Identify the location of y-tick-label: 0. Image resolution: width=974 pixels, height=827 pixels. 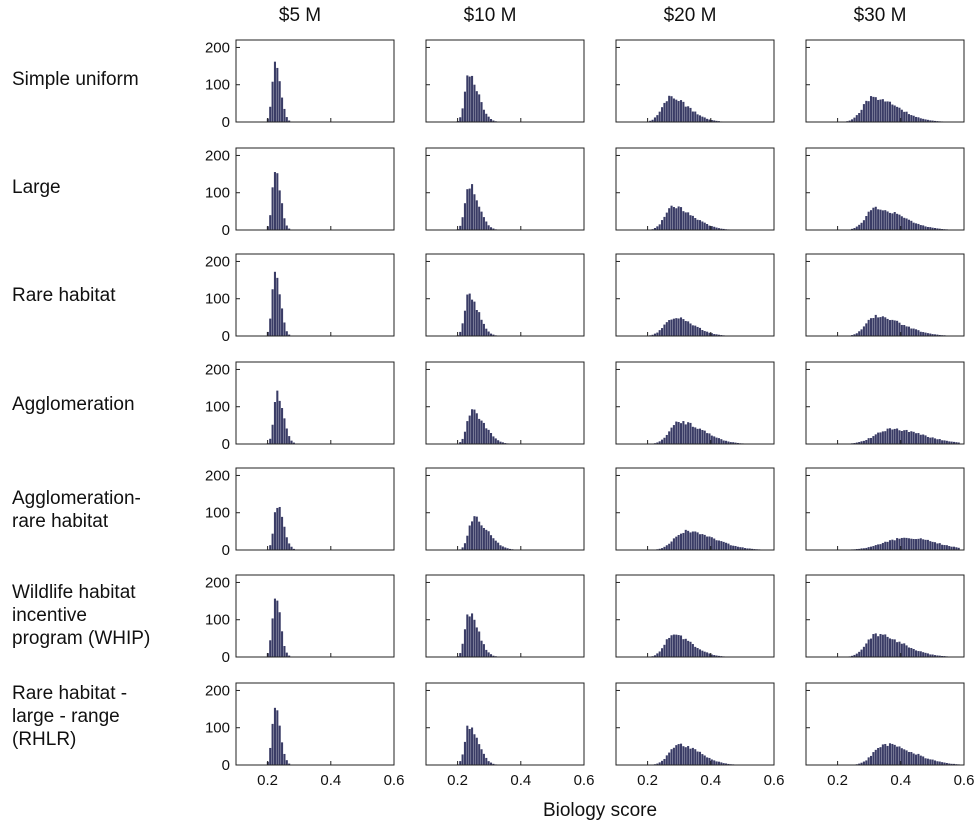
(226, 444).